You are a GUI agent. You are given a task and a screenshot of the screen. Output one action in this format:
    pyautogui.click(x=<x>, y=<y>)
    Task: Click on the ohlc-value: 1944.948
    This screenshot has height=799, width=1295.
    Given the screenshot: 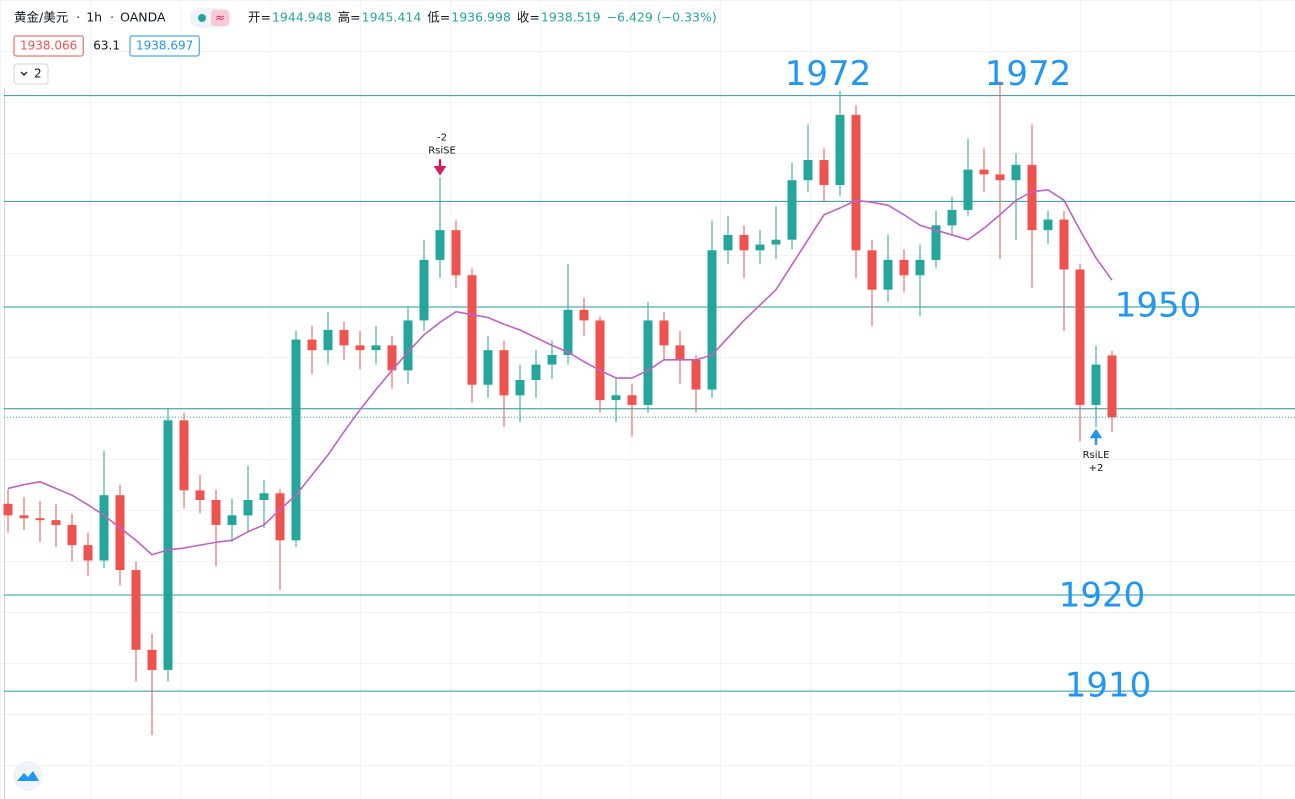 What is the action you would take?
    pyautogui.click(x=302, y=17)
    